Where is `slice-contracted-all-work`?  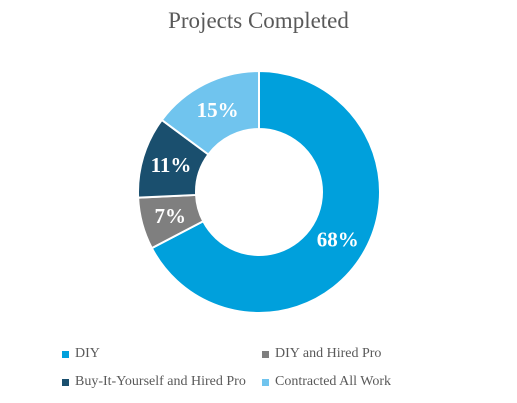
slice-contracted-all-work is located at coordinates (210, 112).